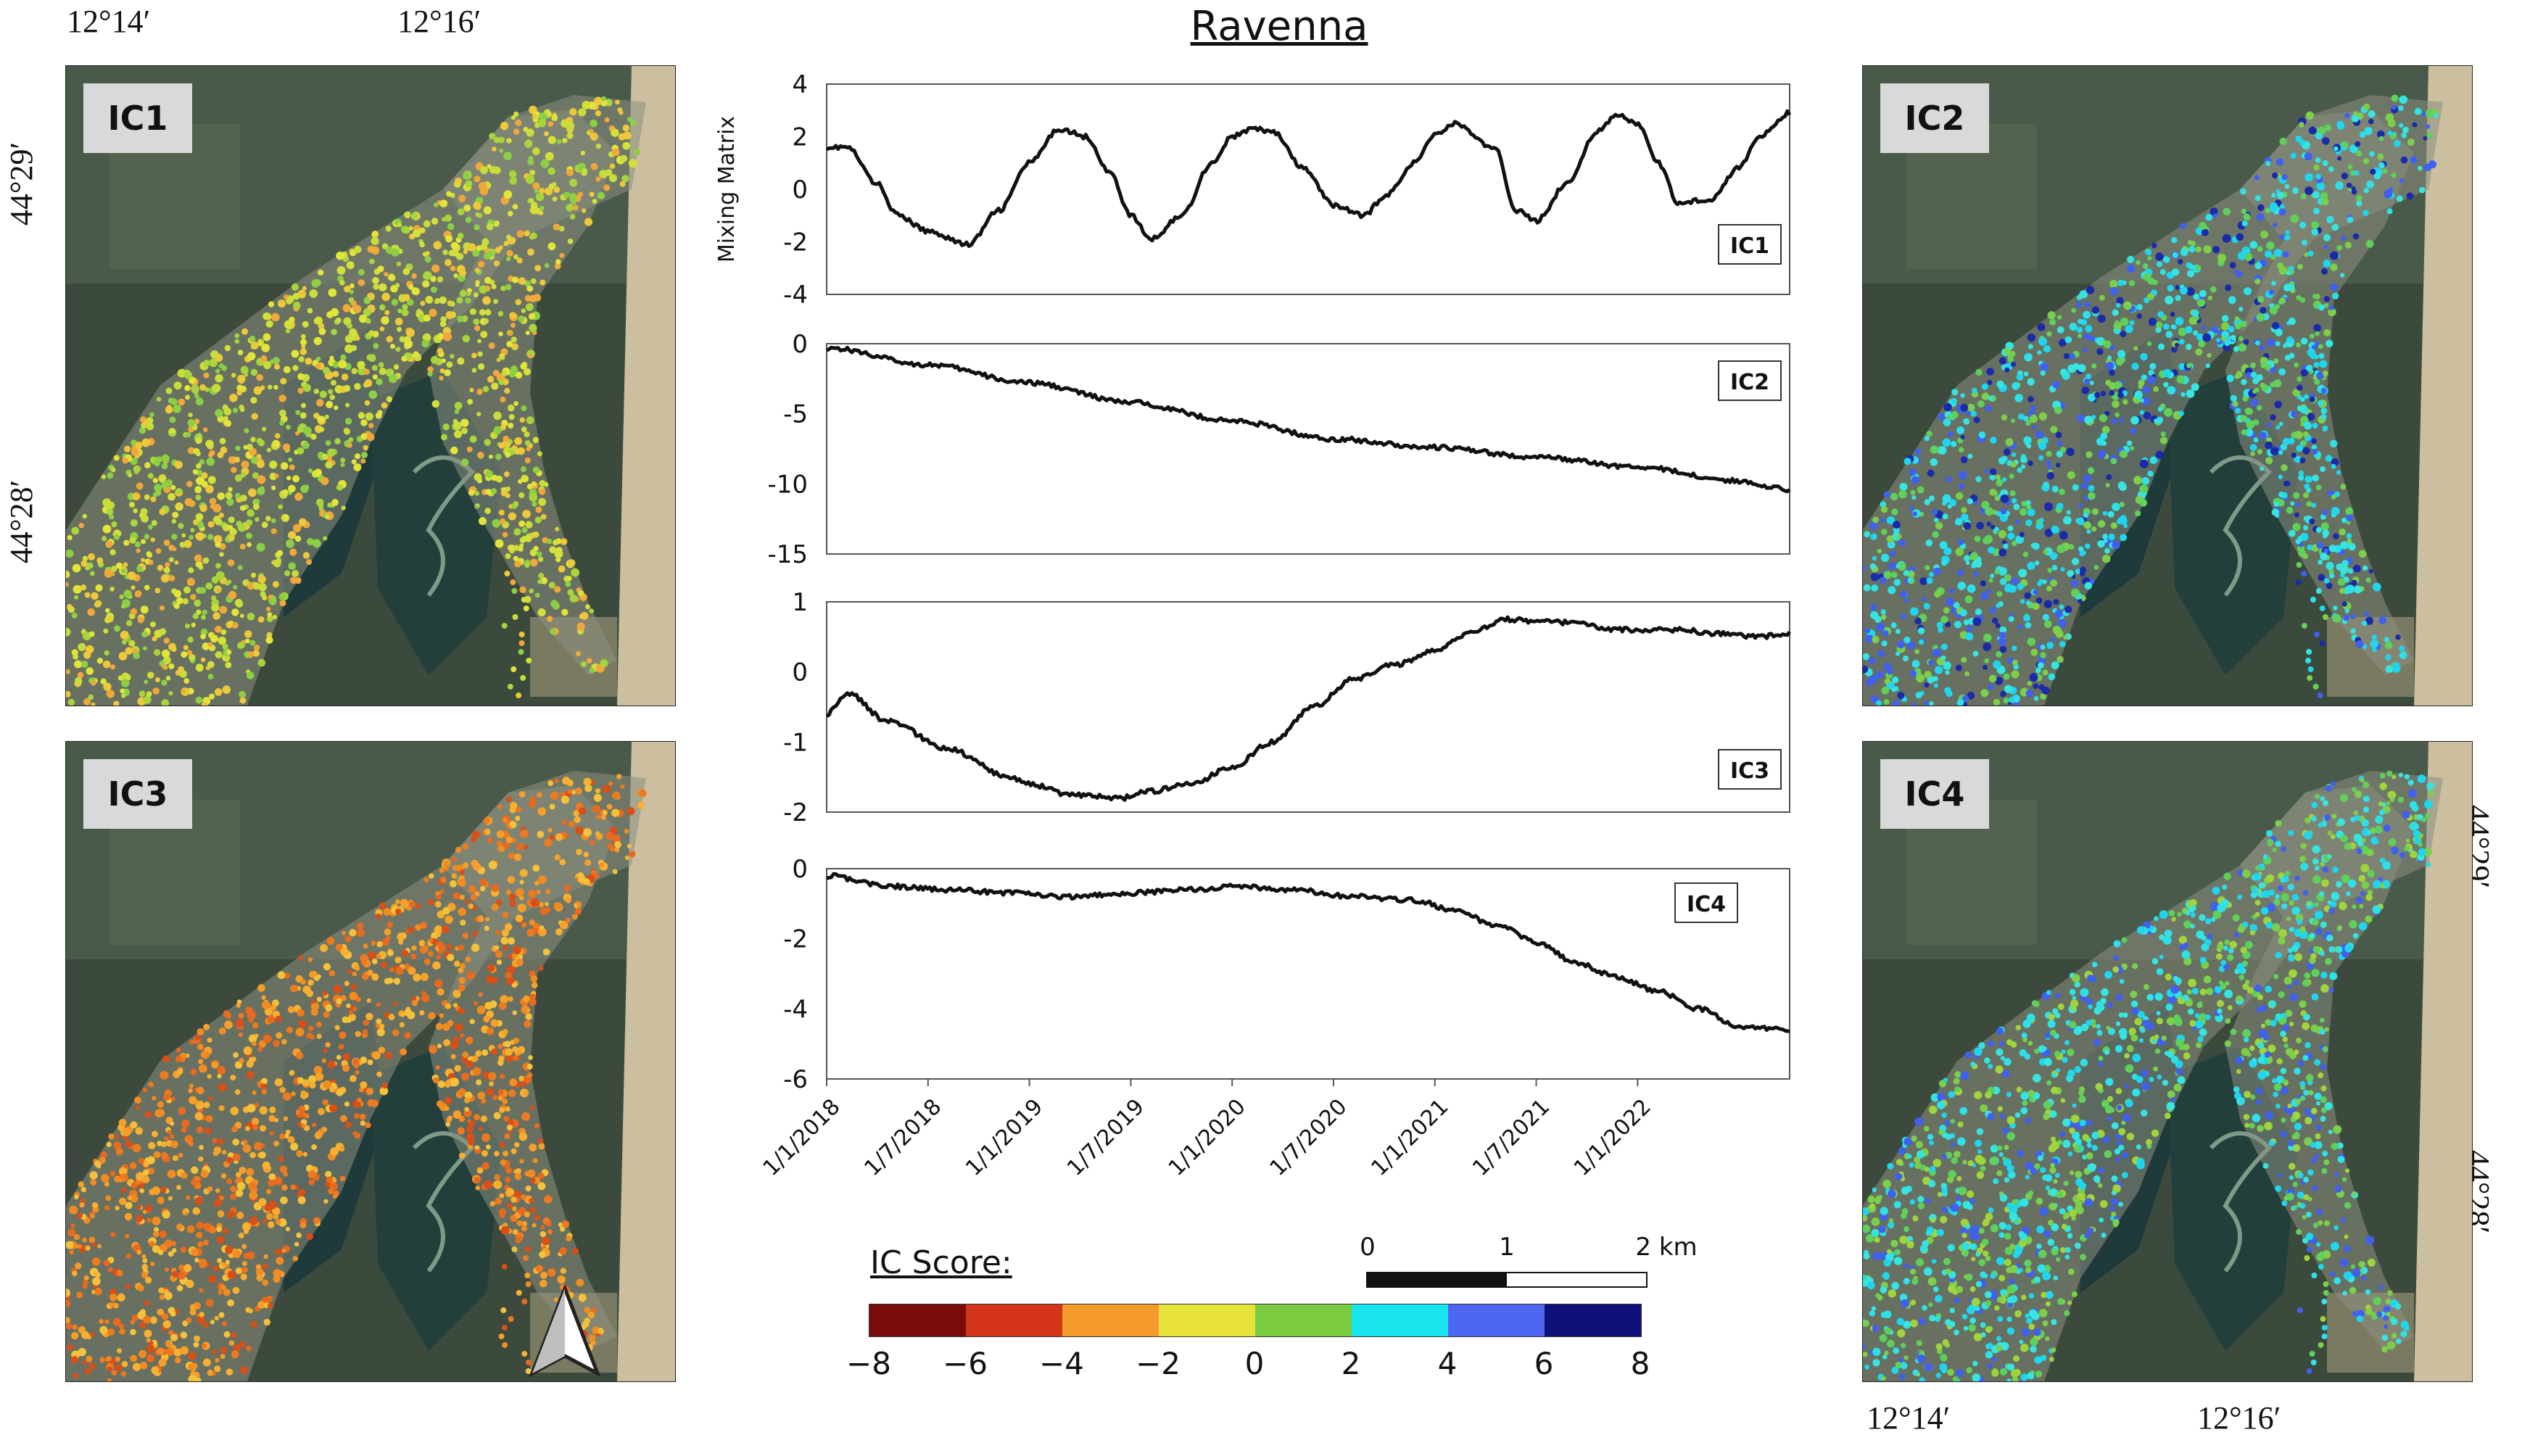  I want to click on map-ic2-imagery, so click(2167, 386).